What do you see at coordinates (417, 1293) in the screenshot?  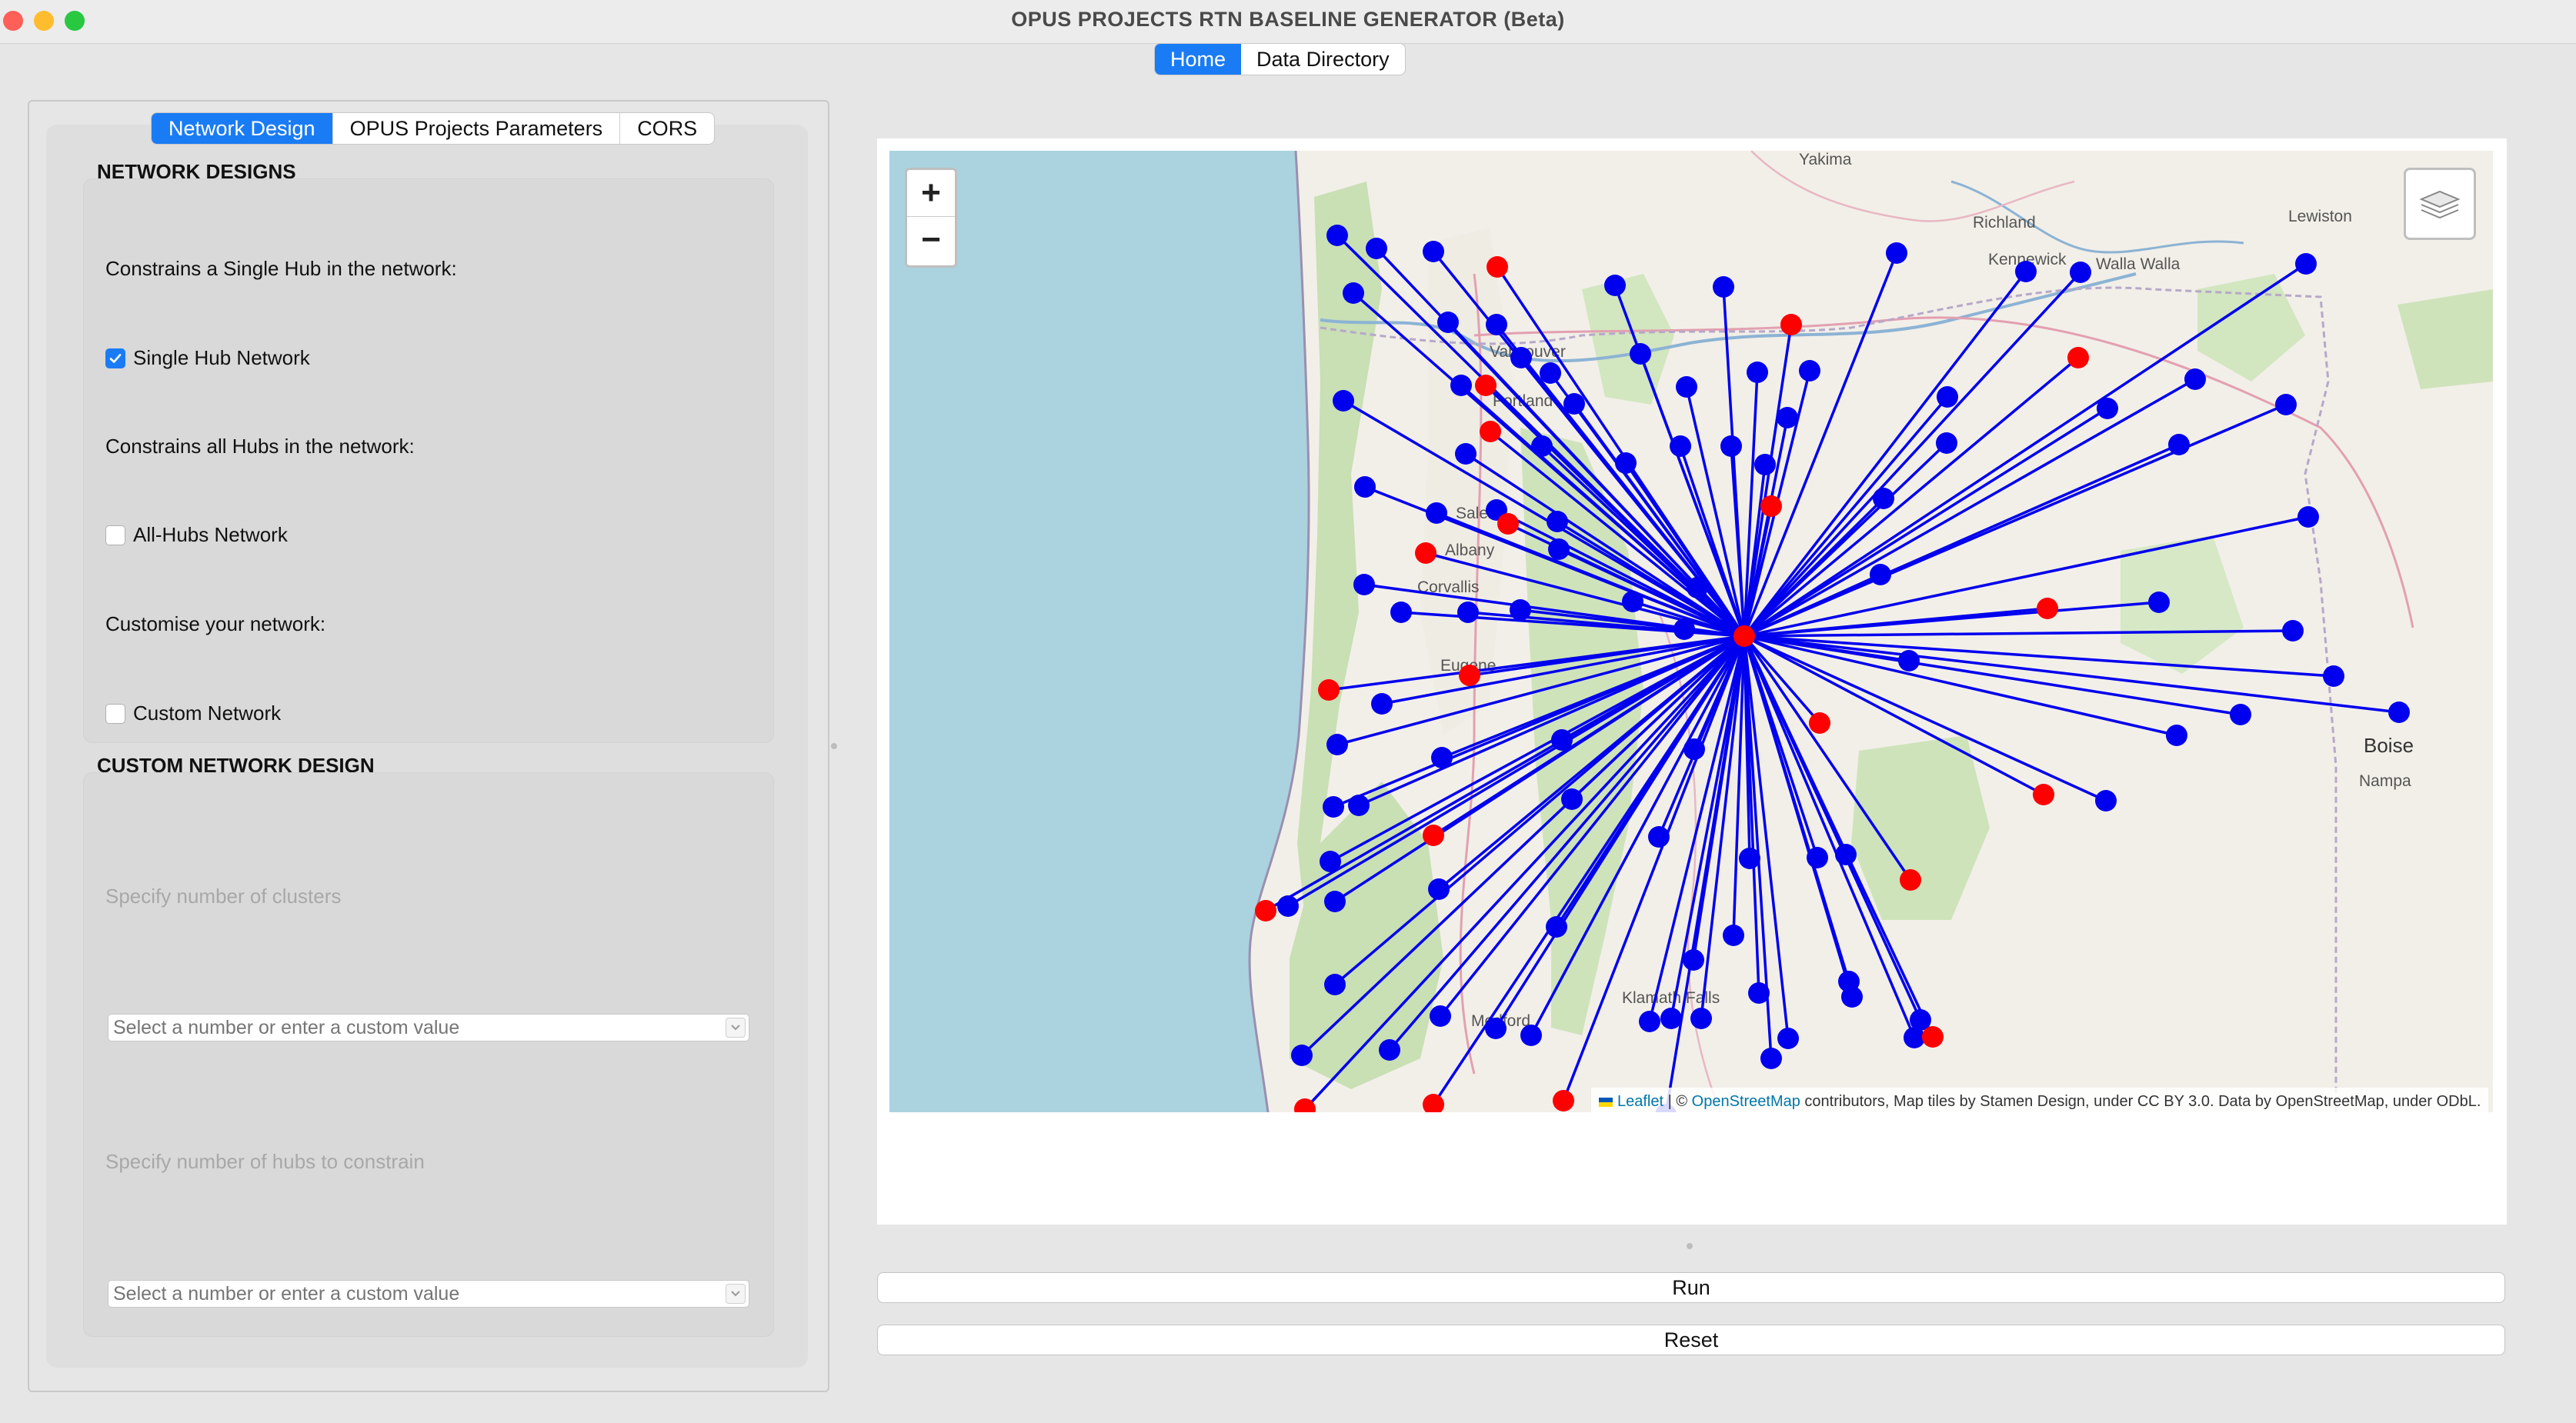 I see `hubs-input` at bounding box center [417, 1293].